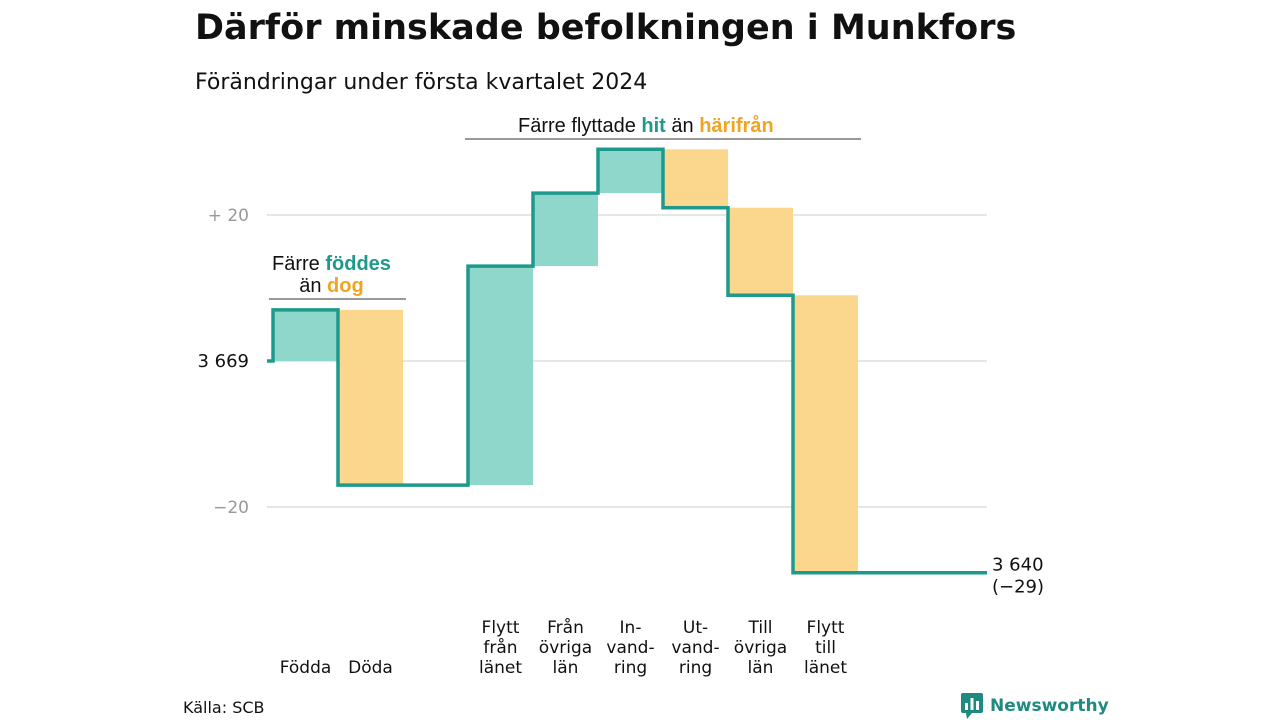 Image resolution: width=1280 pixels, height=720 pixels. Describe the element at coordinates (630, 648) in the screenshot. I see `category-label: In-vand-ring` at that location.